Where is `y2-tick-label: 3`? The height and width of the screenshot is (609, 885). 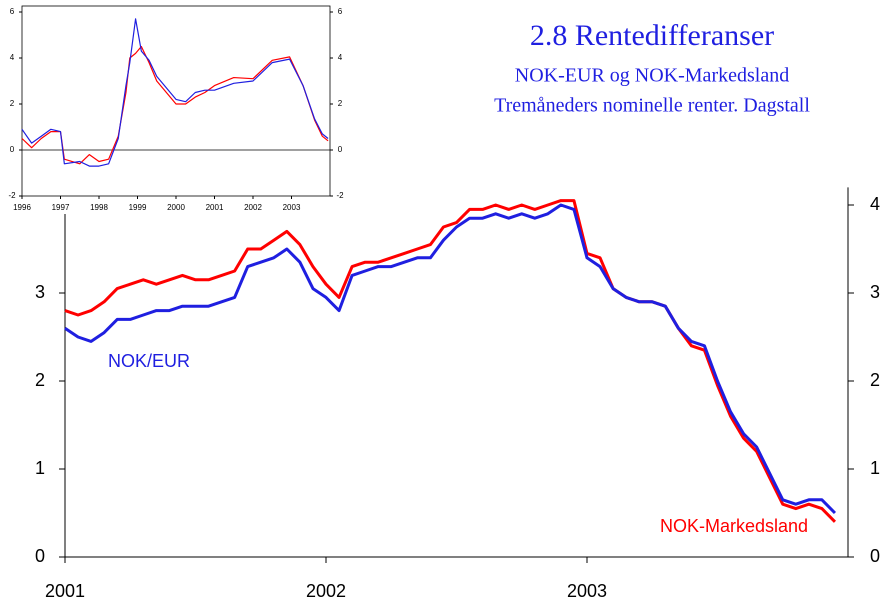
y2-tick-label: 3 is located at coordinates (875, 292).